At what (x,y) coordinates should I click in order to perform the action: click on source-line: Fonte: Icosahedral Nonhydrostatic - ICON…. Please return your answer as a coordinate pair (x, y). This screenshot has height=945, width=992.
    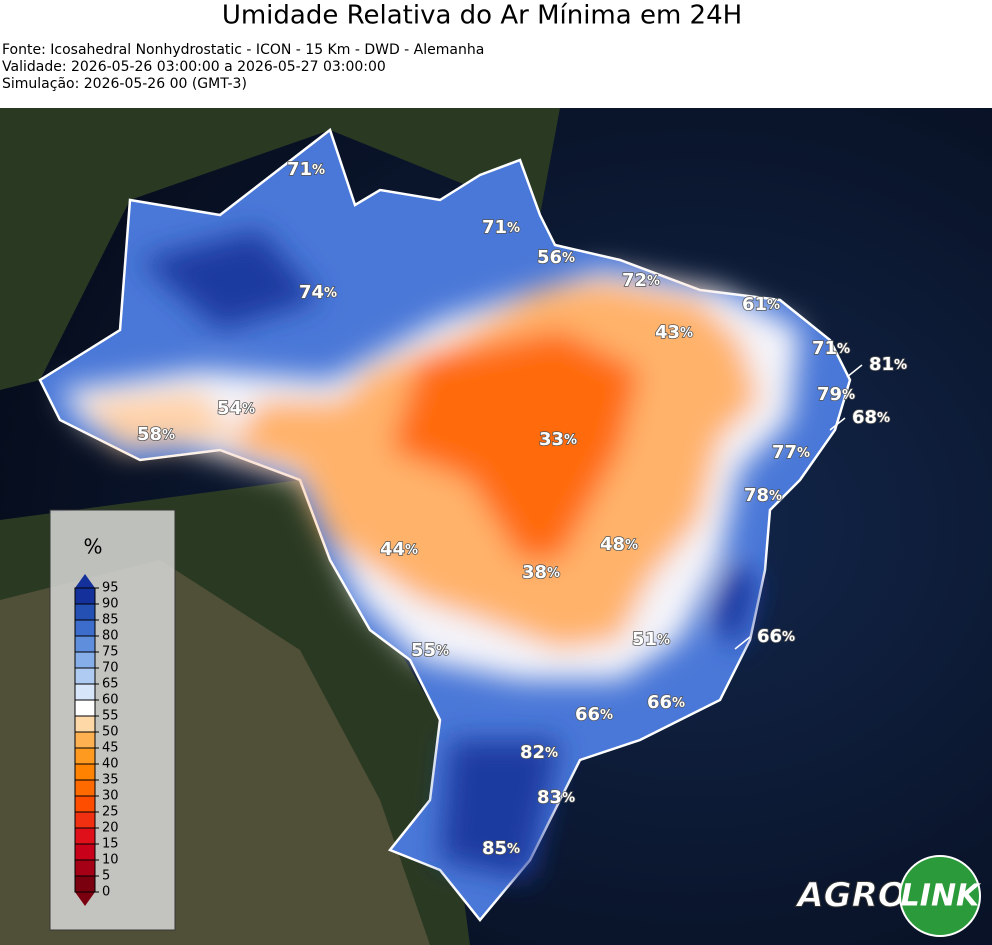
    Looking at the image, I should click on (243, 50).